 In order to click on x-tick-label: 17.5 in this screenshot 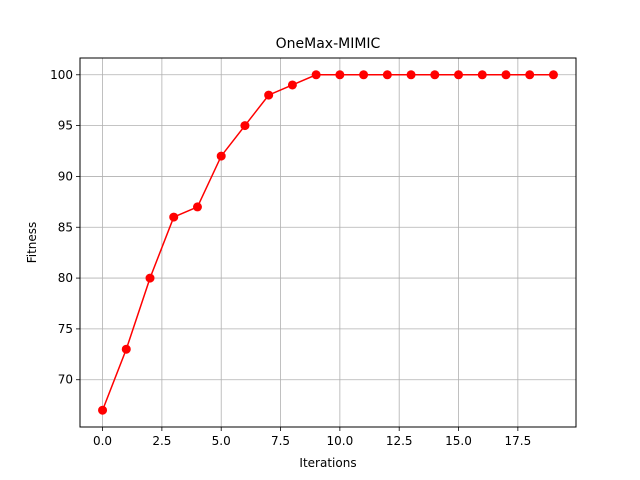, I will do `click(517, 441)`.